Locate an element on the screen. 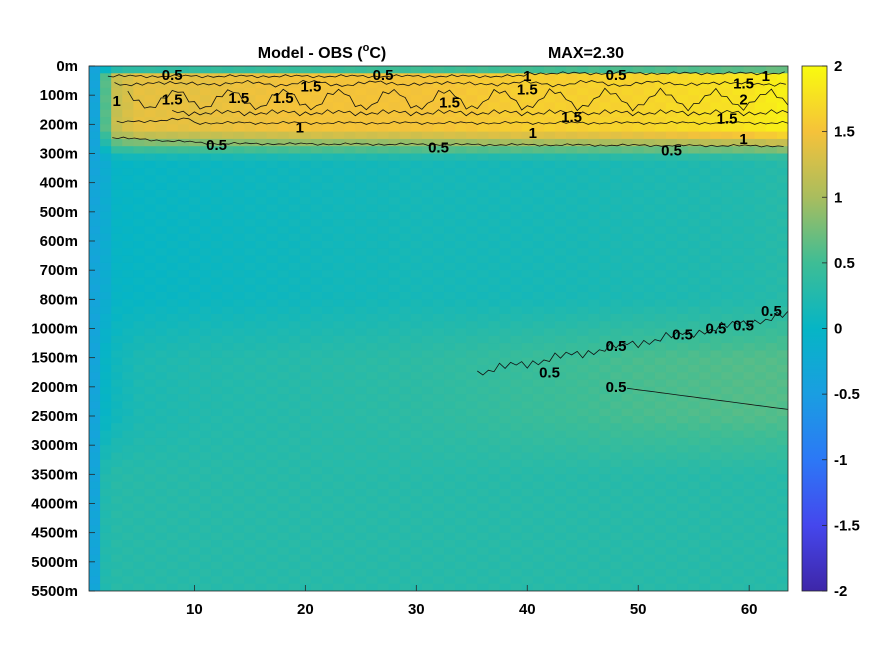 The image size is (875, 656). contour-label: 0.5 is located at coordinates (616, 346).